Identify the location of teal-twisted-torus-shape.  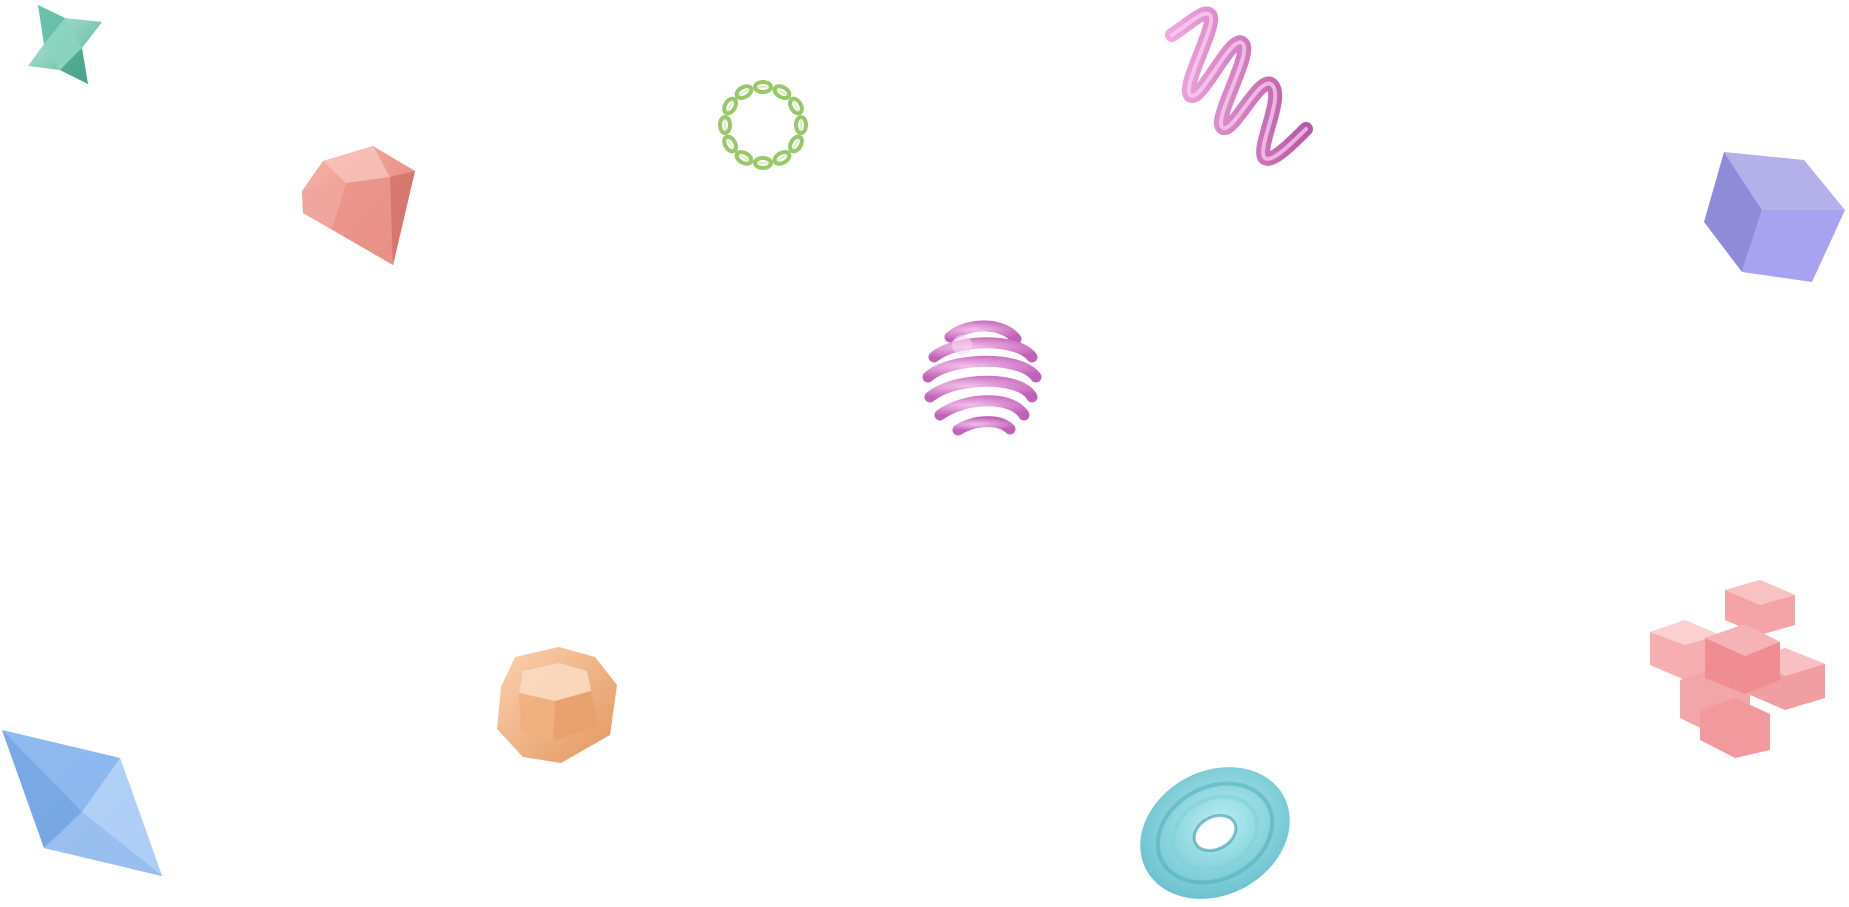
(1215, 833).